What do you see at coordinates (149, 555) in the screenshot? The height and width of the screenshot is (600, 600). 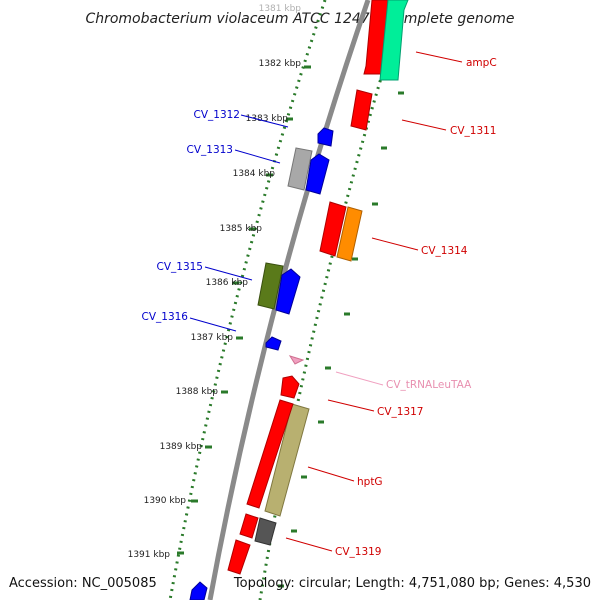 I see `tick-label-1391: 1391 kbp` at bounding box center [149, 555].